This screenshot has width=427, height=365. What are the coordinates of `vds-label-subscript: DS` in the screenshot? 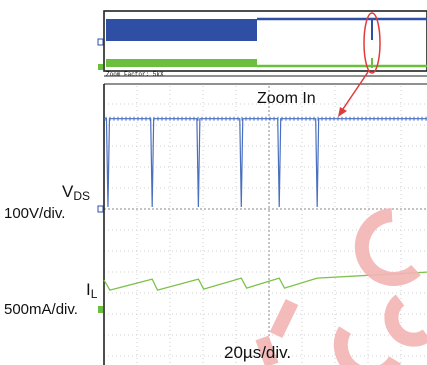 It's located at (82, 196).